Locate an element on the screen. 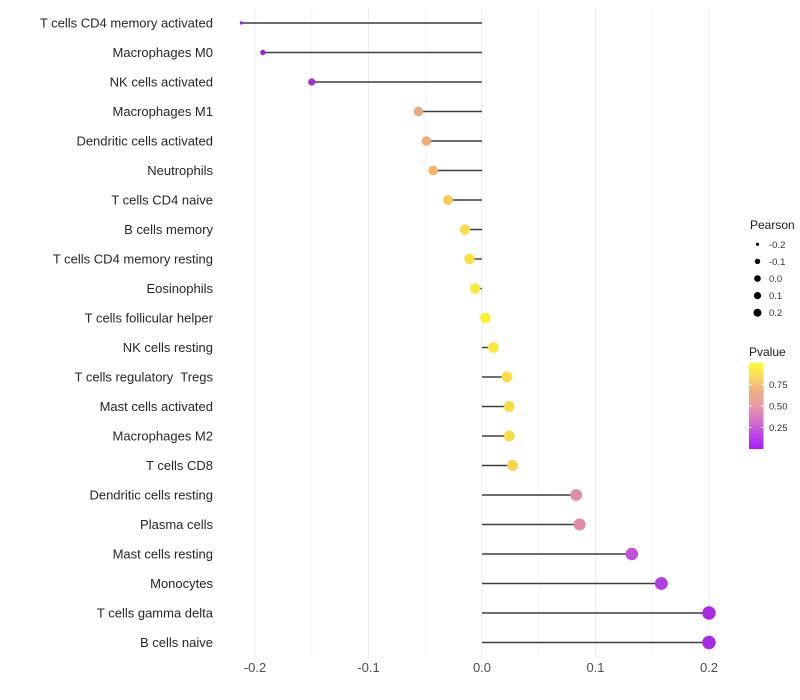  category-label: Eosinophils is located at coordinates (180, 288).